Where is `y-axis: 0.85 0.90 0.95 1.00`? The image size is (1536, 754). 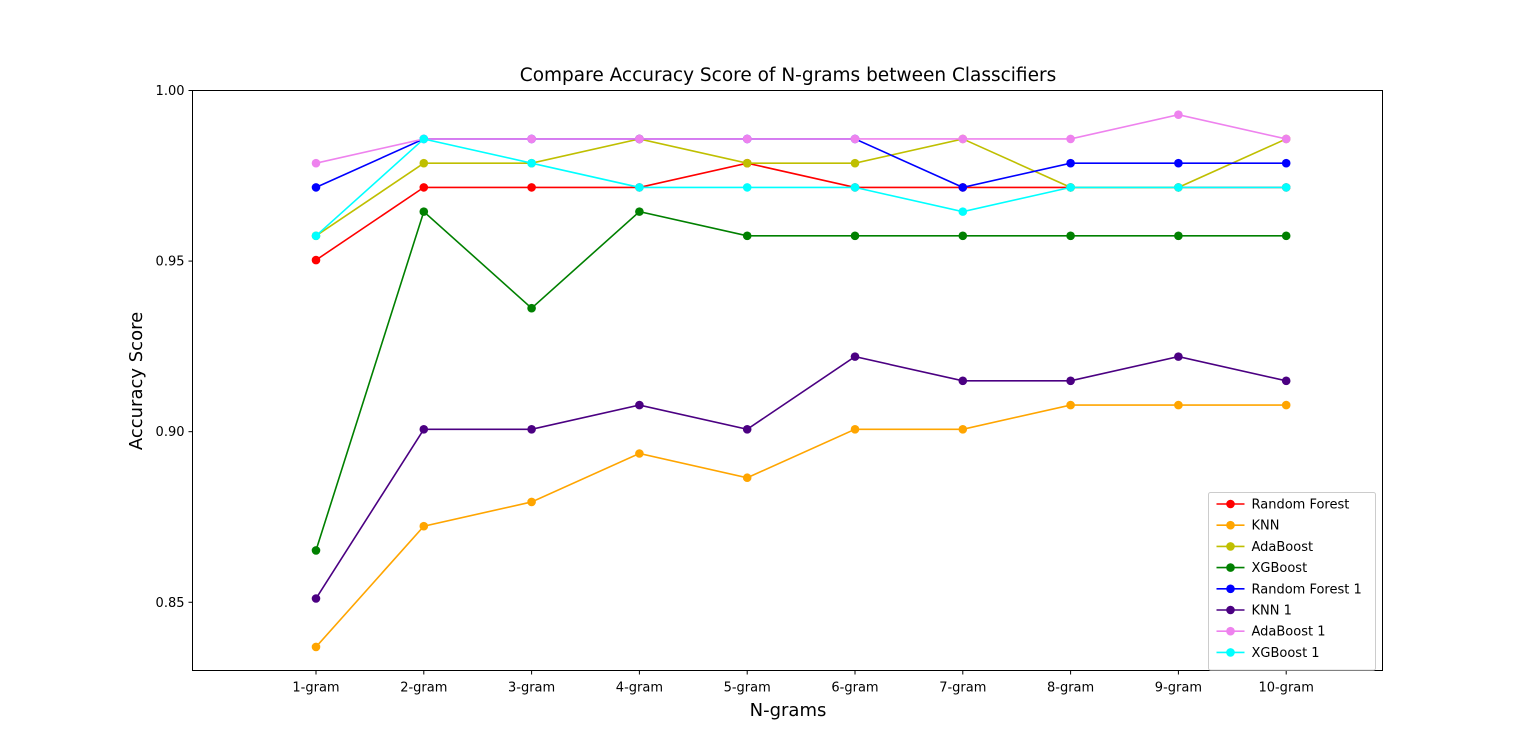
y-axis: 0.85 0.90 0.95 1.00 is located at coordinates (174, 347).